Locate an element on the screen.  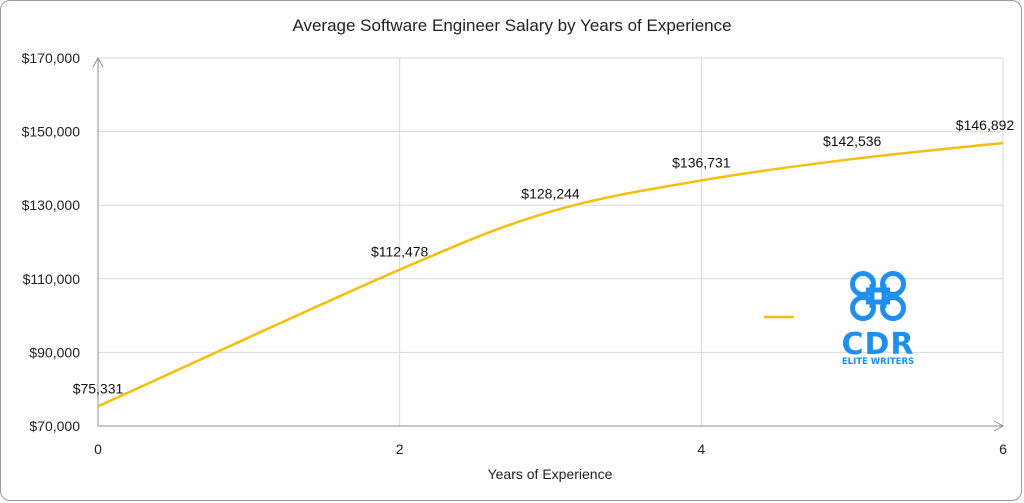
data-label: $146,892 is located at coordinates (985, 125).